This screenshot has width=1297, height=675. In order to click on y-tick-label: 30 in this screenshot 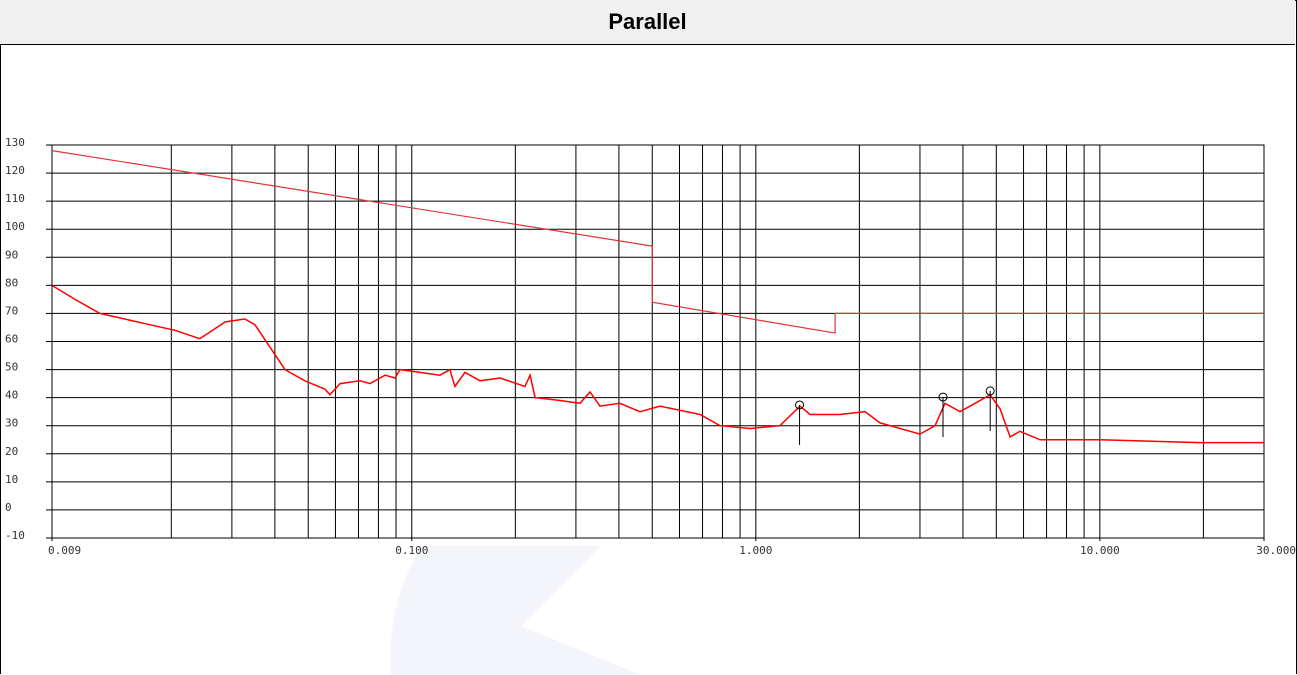, I will do `click(11, 423)`.